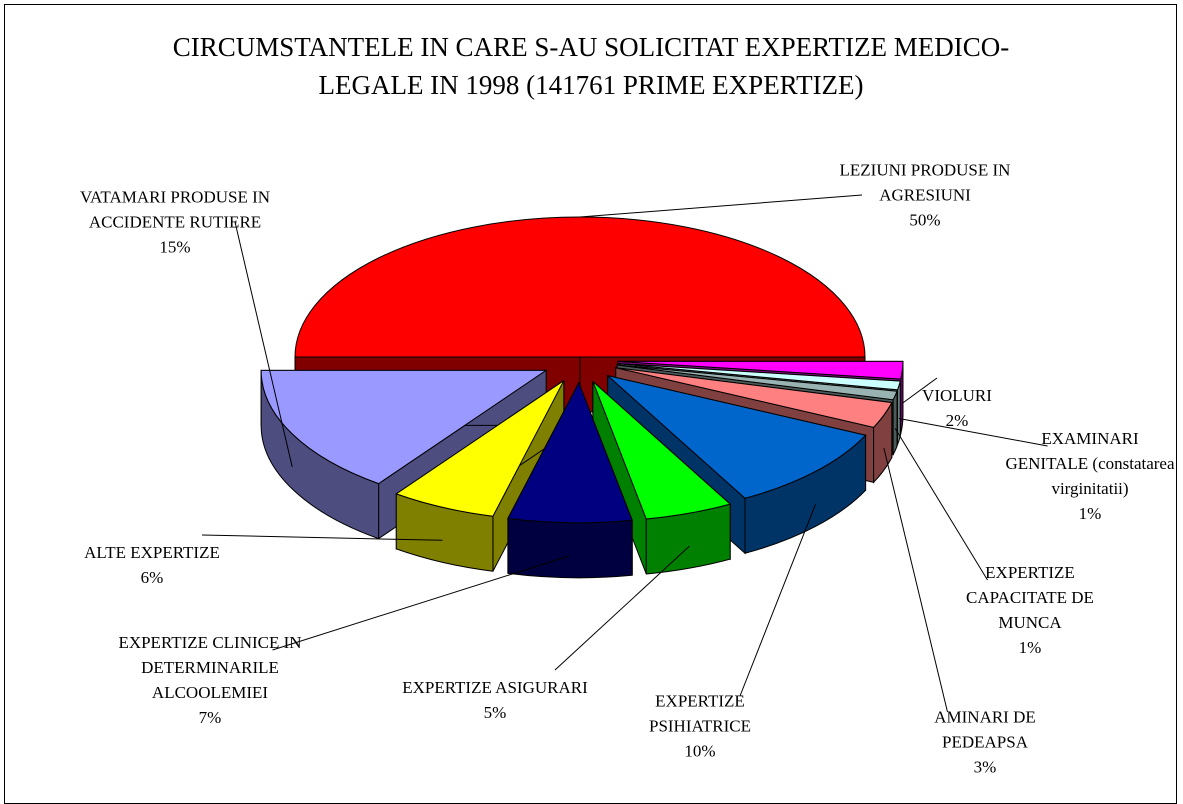 This screenshot has height=804, width=1183. What do you see at coordinates (985, 767) in the screenshot?
I see `value-label: 3%` at bounding box center [985, 767].